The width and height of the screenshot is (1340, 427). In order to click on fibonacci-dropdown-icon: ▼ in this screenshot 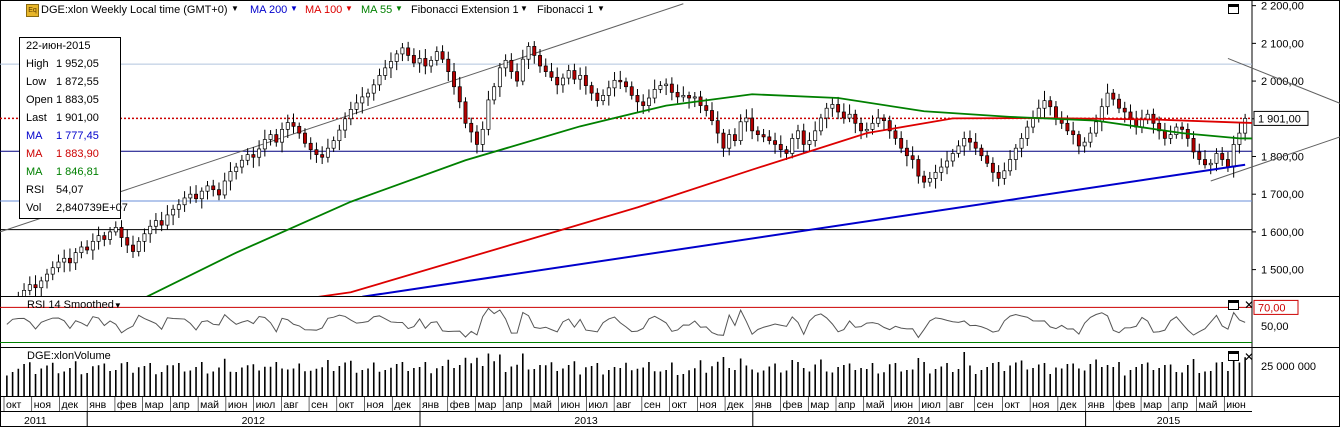, I will do `click(601, 8)`.